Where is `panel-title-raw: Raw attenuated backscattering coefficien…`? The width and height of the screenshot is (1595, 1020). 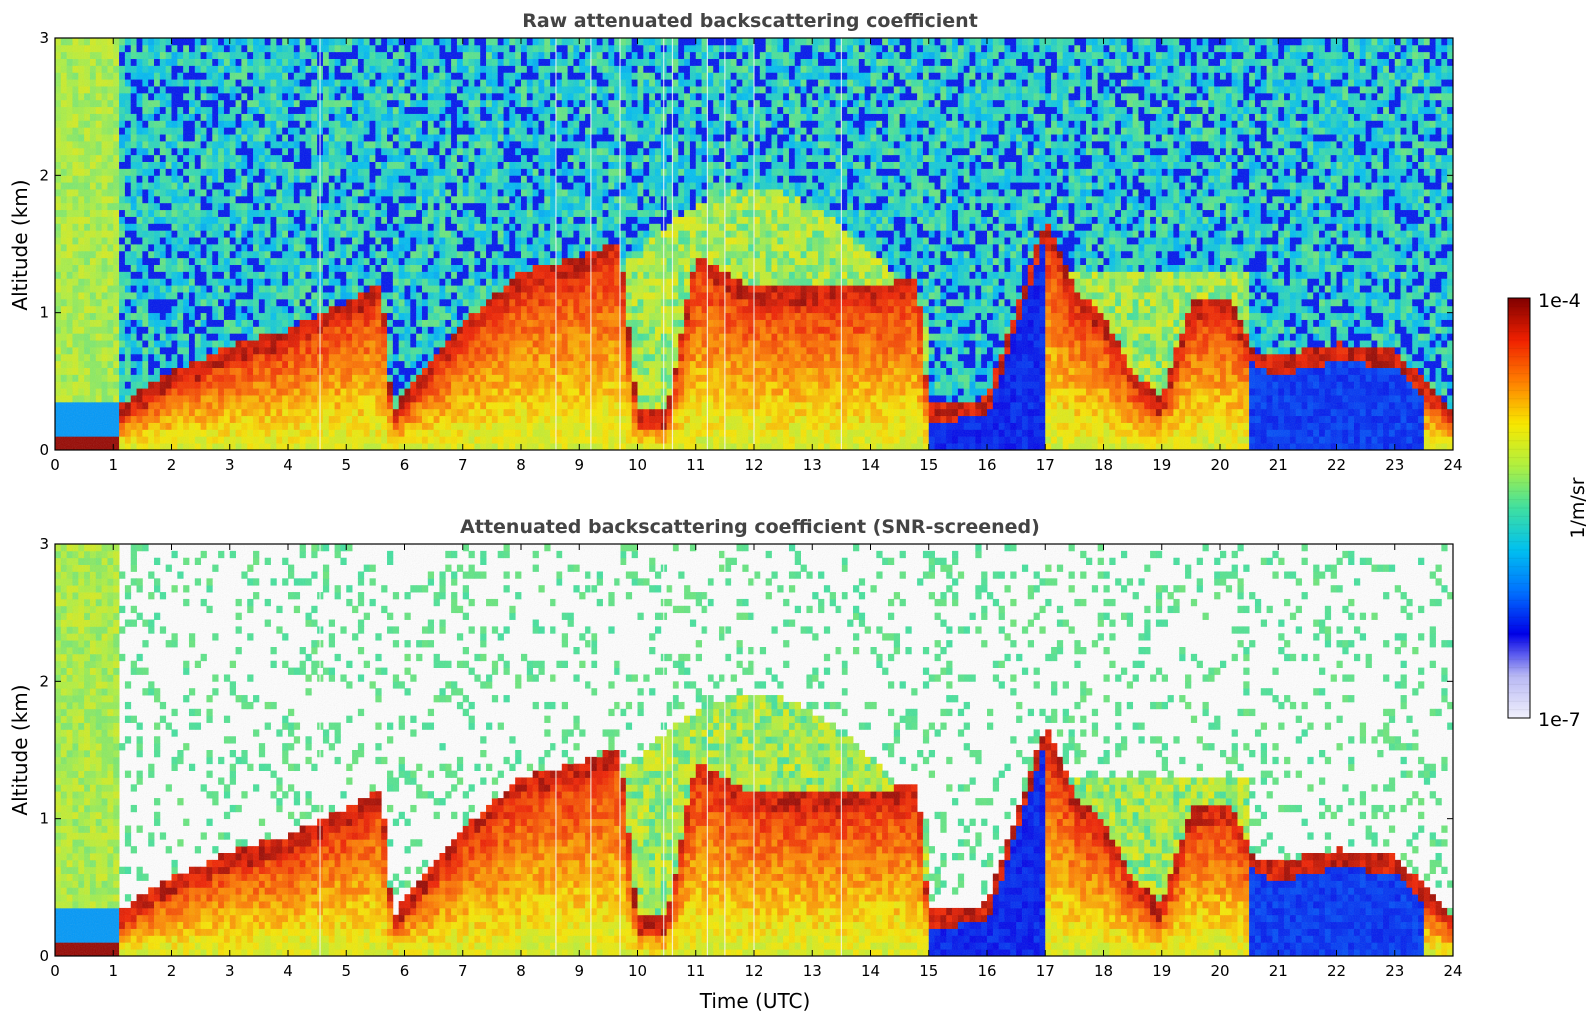 panel-title-raw: Raw attenuated backscattering coefficien… is located at coordinates (750, 21).